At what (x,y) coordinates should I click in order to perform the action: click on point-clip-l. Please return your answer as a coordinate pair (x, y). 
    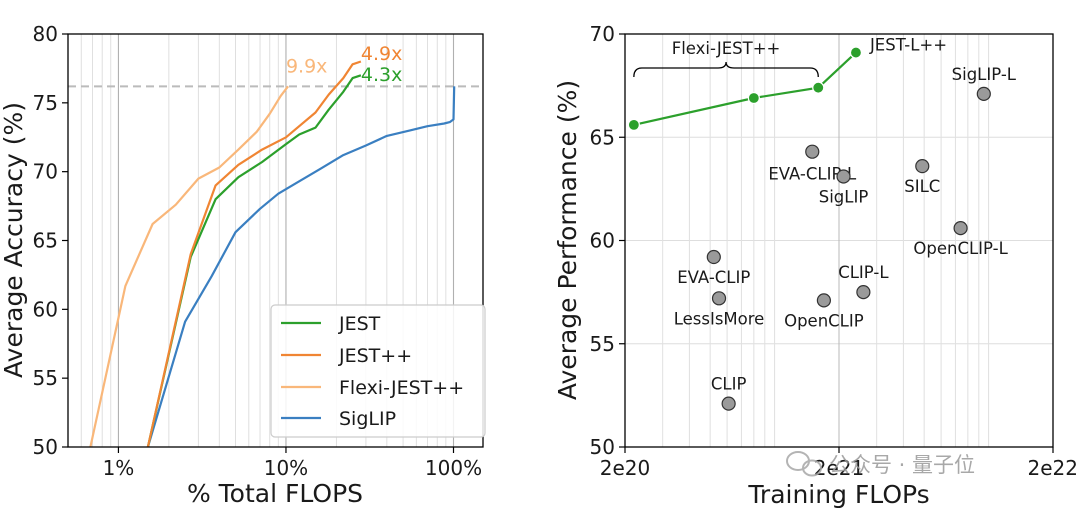
    Looking at the image, I should click on (863, 292).